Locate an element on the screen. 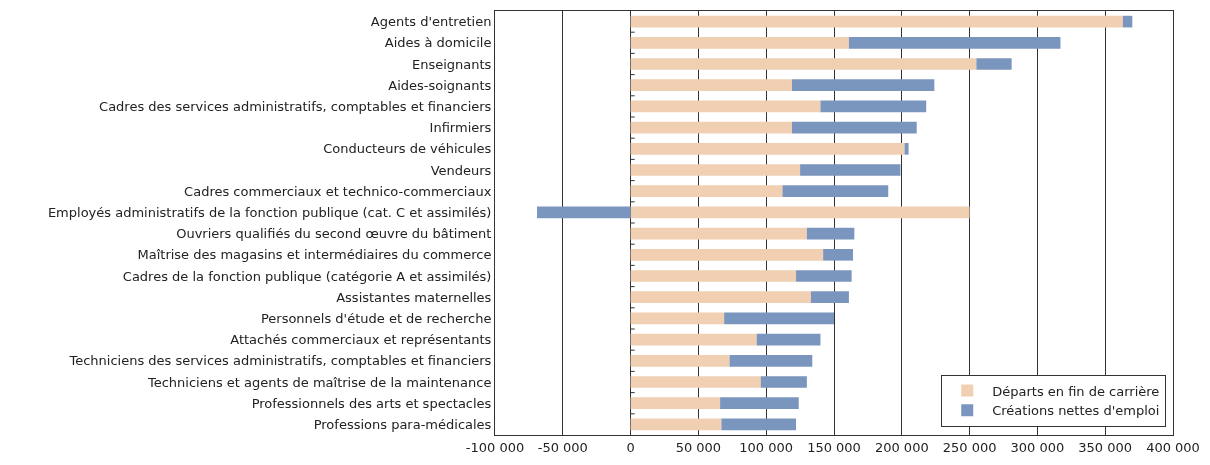 This screenshot has height=465, width=1210. y-tick-label: Agents d'entretien is located at coordinates (431, 22).